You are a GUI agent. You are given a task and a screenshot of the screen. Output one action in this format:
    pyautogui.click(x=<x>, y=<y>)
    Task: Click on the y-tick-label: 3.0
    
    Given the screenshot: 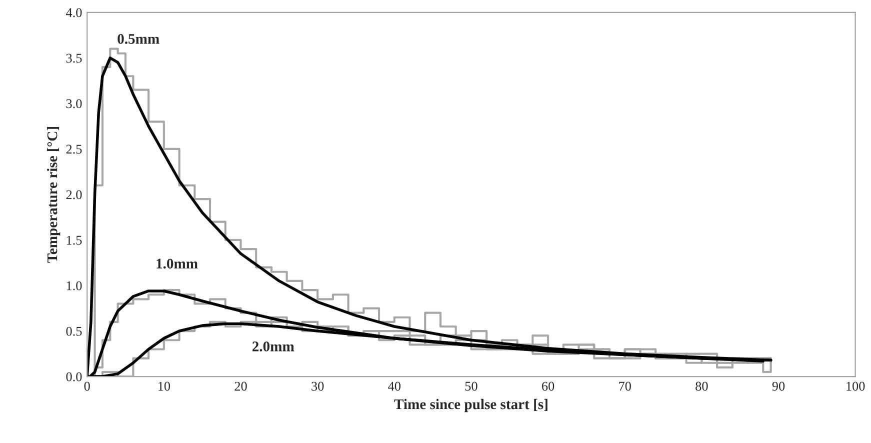 What is the action you would take?
    pyautogui.click(x=74, y=103)
    